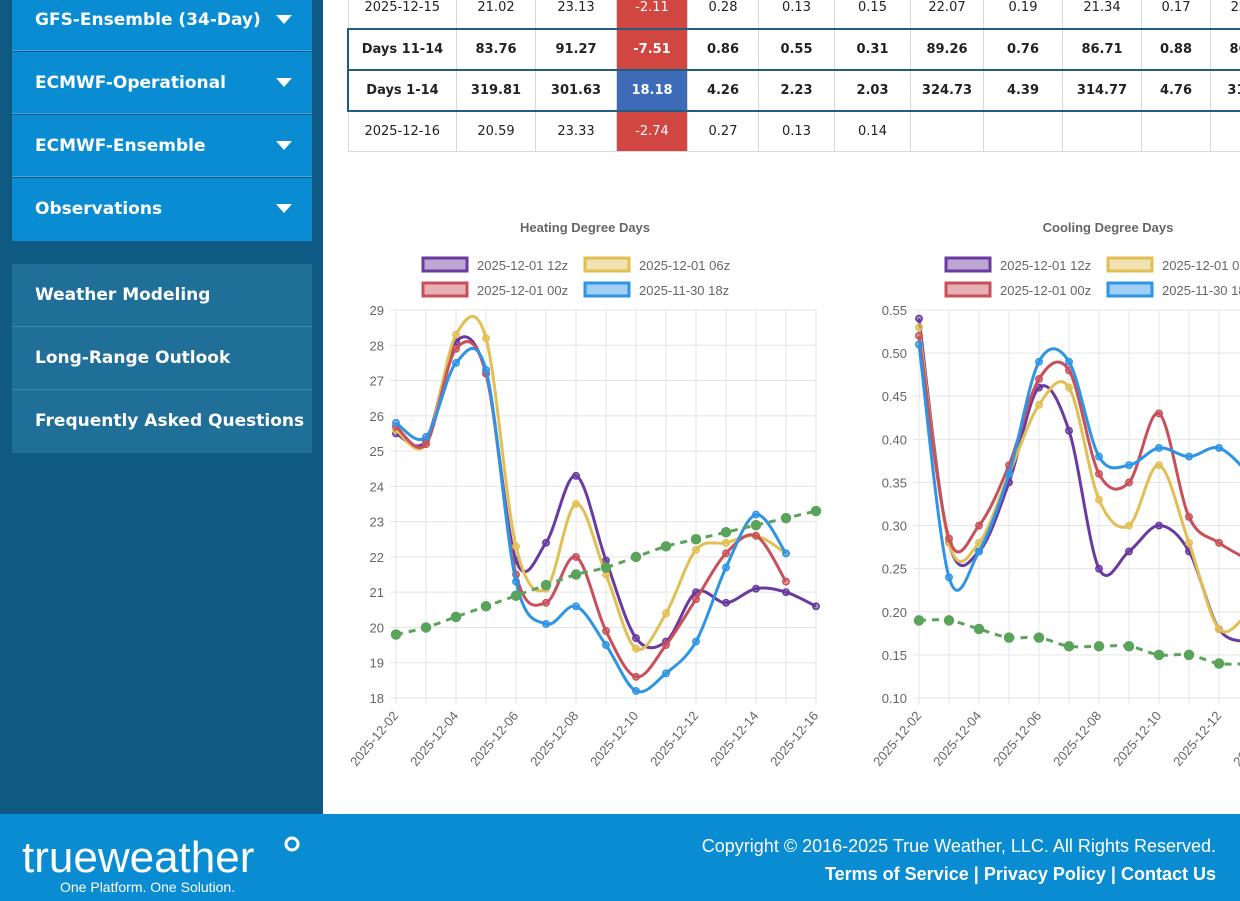 This screenshot has width=1240, height=901. I want to click on accordion-ecmwf-operational: ECMWF-Operational, so click(162, 83).